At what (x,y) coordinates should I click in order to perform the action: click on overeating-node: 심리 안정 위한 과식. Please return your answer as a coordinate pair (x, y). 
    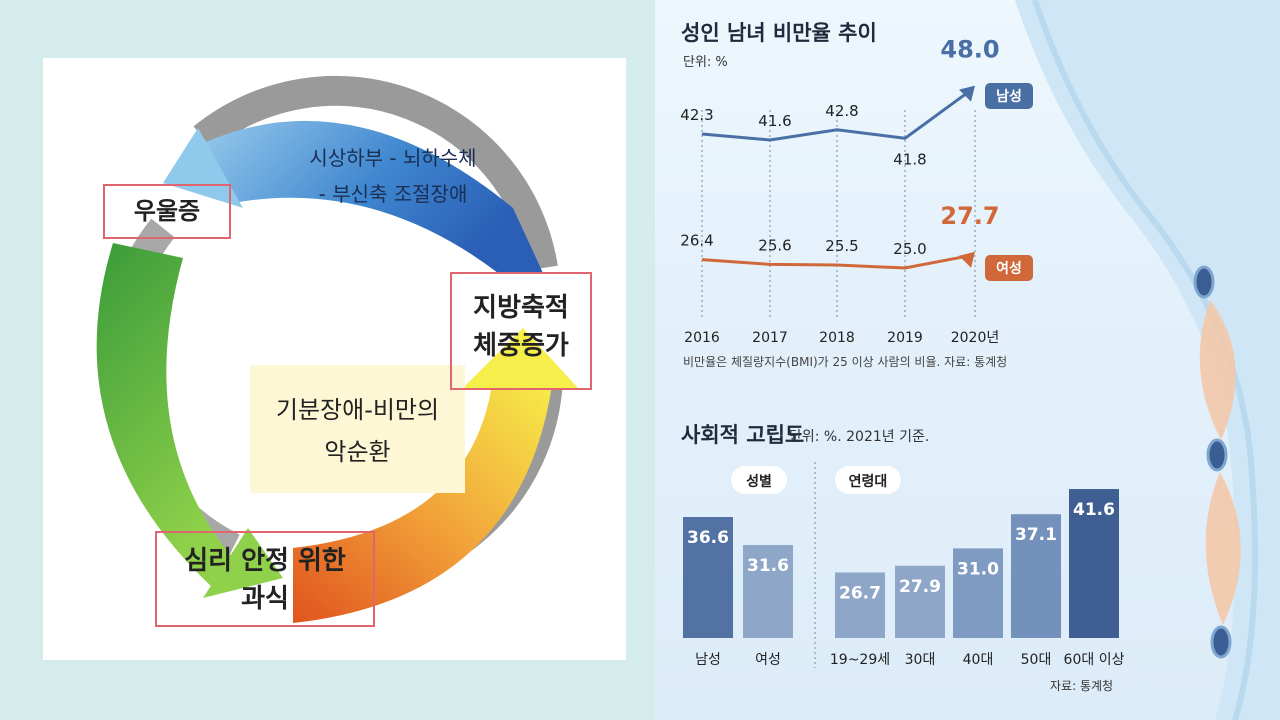
    Looking at the image, I should click on (265, 579).